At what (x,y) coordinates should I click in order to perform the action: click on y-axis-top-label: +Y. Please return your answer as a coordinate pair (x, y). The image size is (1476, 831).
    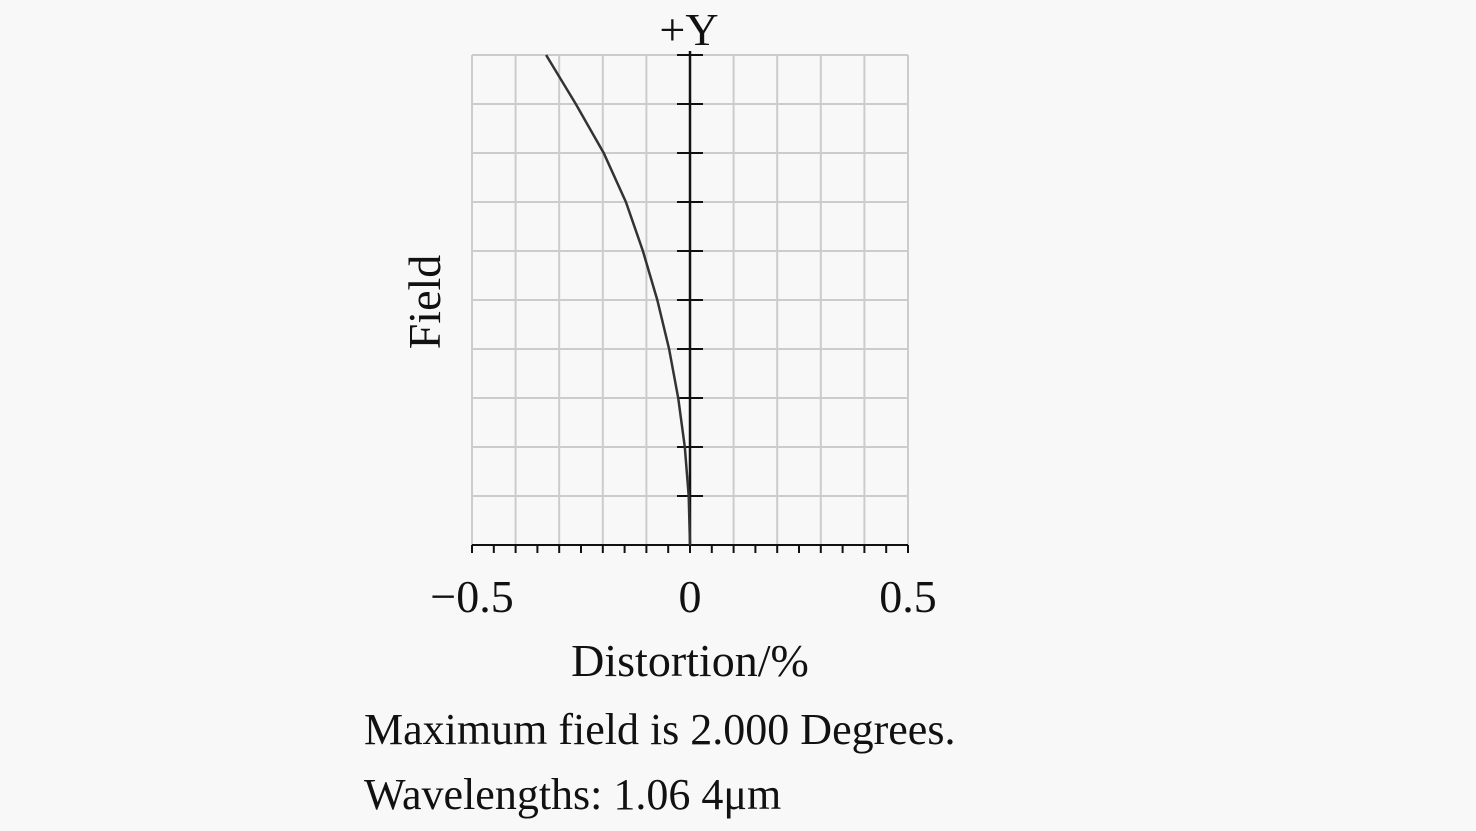
    Looking at the image, I should click on (688, 29).